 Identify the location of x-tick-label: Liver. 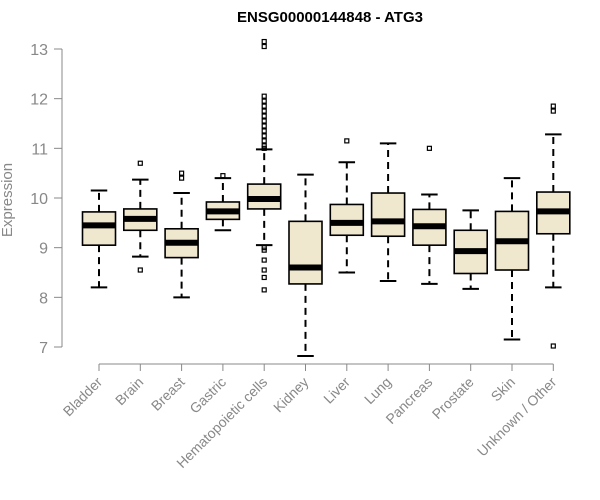
(336, 390).